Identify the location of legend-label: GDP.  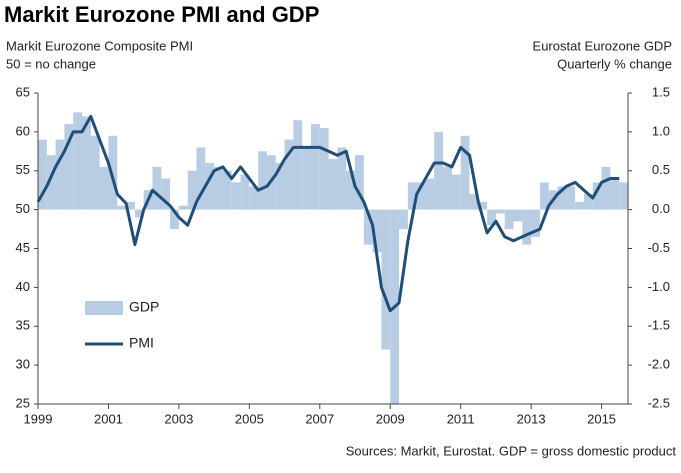
(144, 307).